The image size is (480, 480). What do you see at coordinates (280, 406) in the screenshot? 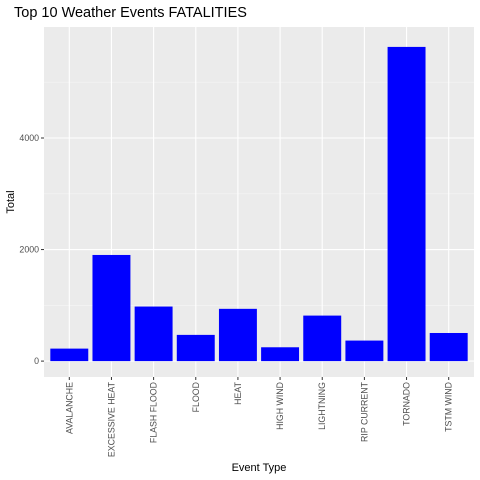
I see `x-tick-label: HIGH WIND` at bounding box center [280, 406].